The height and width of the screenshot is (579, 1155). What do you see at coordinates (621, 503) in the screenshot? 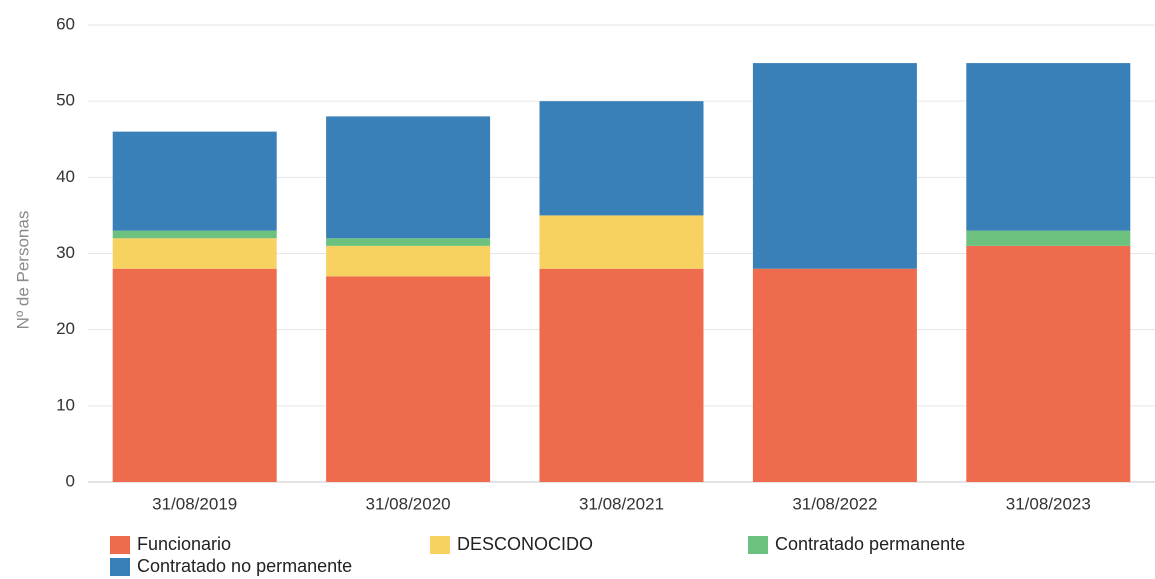
I see `x-tick-label: 31/08/2021` at bounding box center [621, 503].